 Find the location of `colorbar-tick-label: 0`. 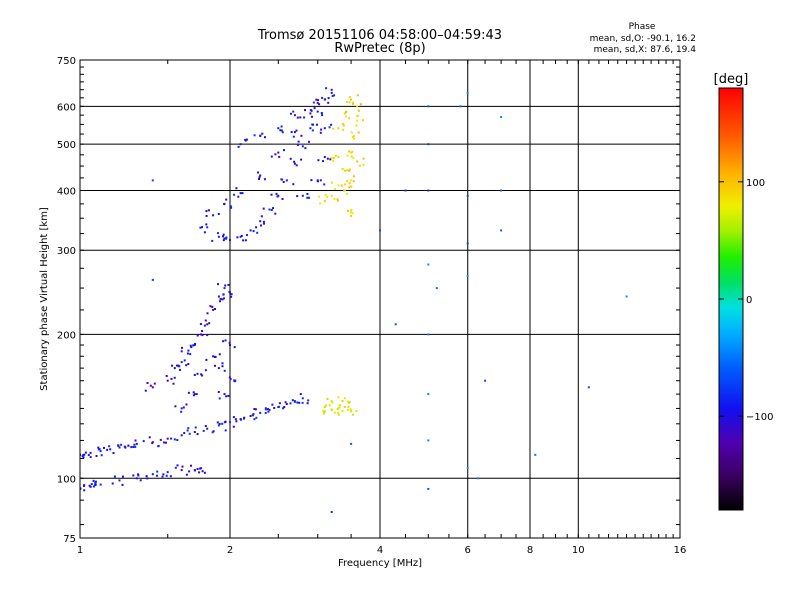

colorbar-tick-label: 0 is located at coordinates (749, 300).